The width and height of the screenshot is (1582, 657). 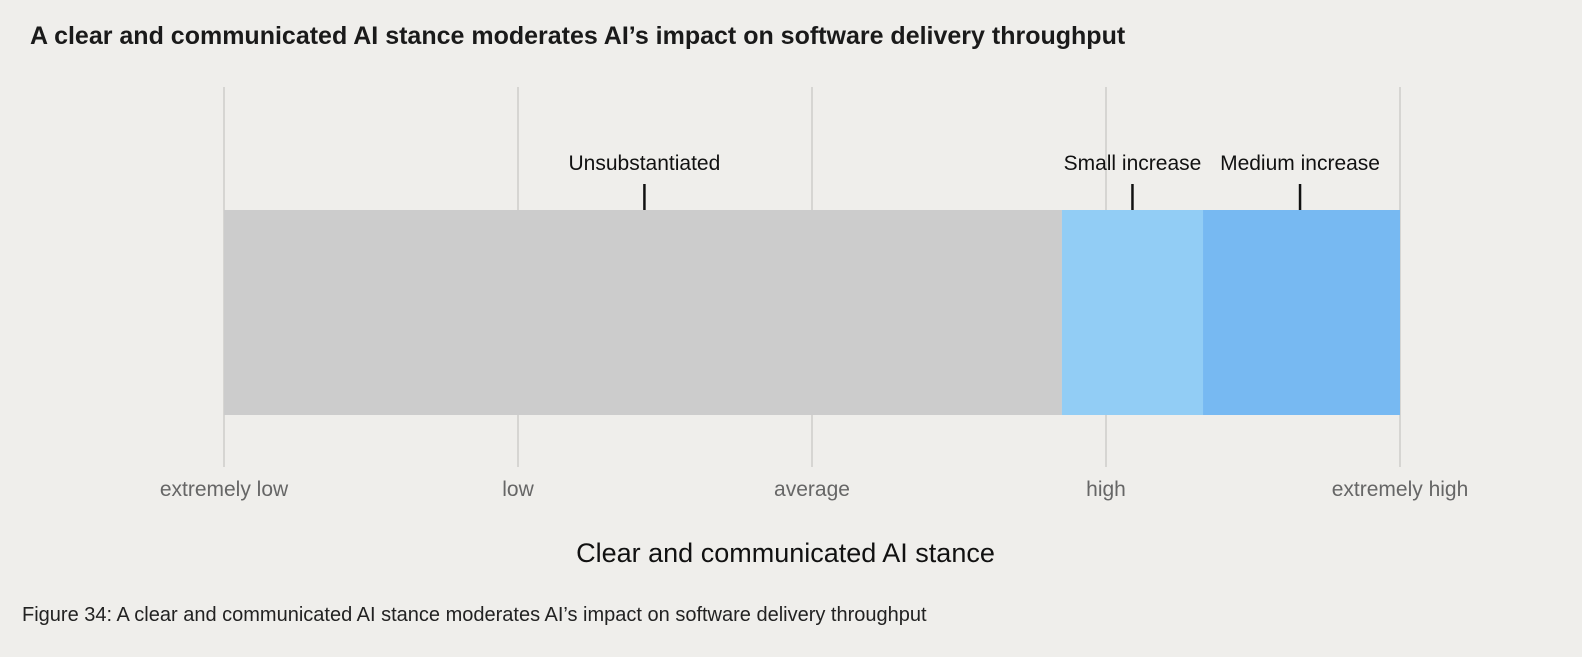 What do you see at coordinates (224, 489) in the screenshot?
I see `x-tick-label: extremely low` at bounding box center [224, 489].